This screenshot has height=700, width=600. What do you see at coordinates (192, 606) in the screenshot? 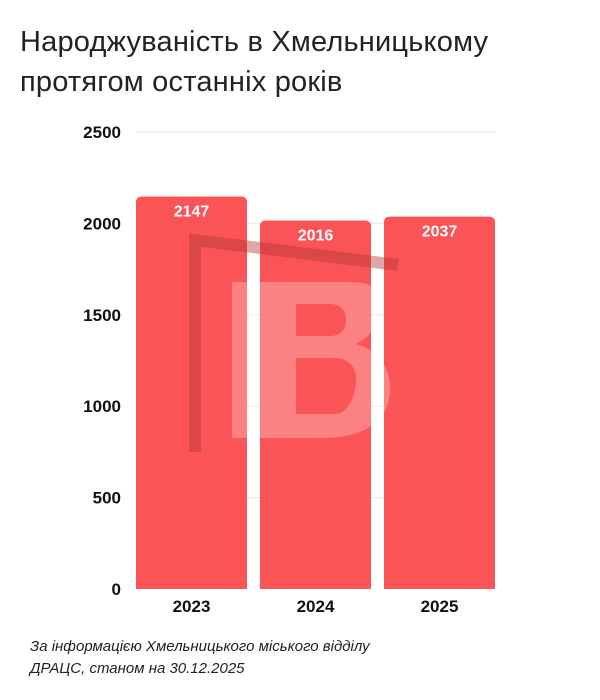
I see `x-category-label: 2023` at bounding box center [192, 606].